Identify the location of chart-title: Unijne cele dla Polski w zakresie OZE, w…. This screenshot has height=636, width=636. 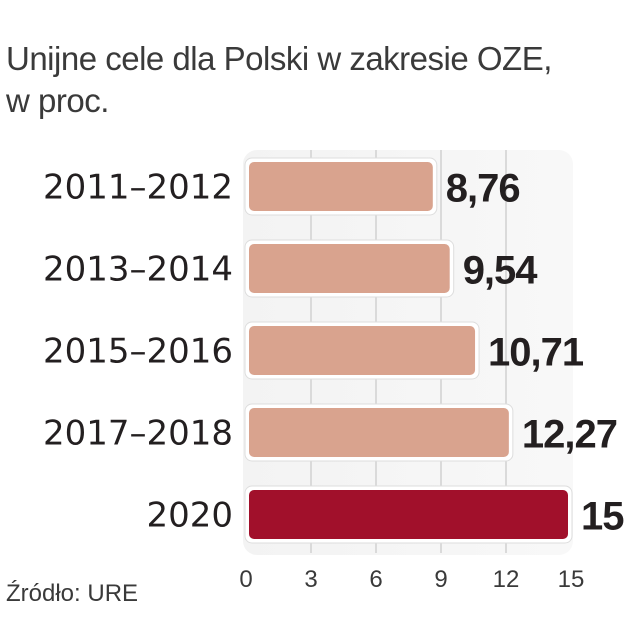
(279, 80).